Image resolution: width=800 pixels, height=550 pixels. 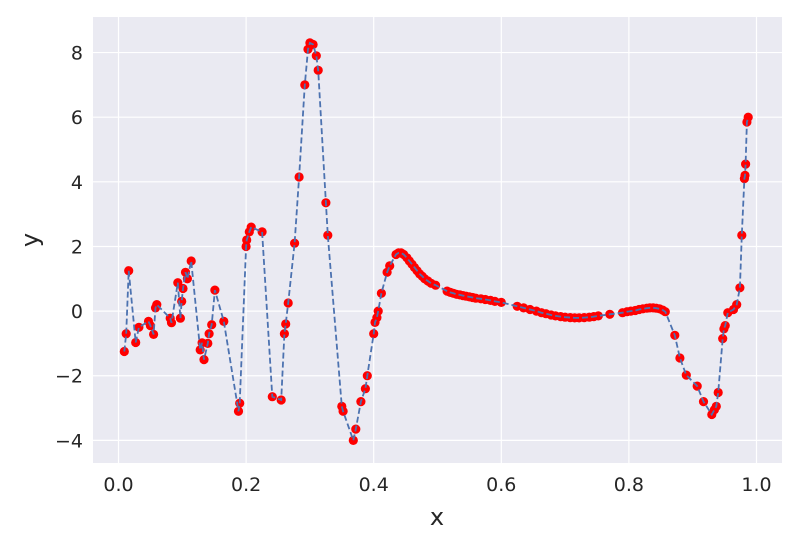 I want to click on y-tick-label: 6, so click(x=77, y=118).